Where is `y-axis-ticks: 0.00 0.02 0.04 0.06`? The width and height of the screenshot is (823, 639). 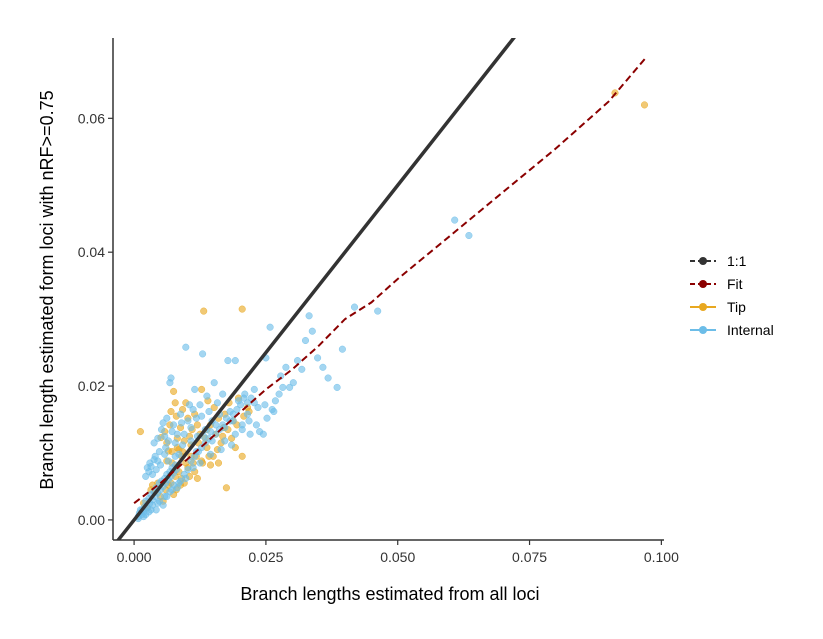 y-axis-ticks: 0.00 0.02 0.04 0.06 is located at coordinates (95, 319).